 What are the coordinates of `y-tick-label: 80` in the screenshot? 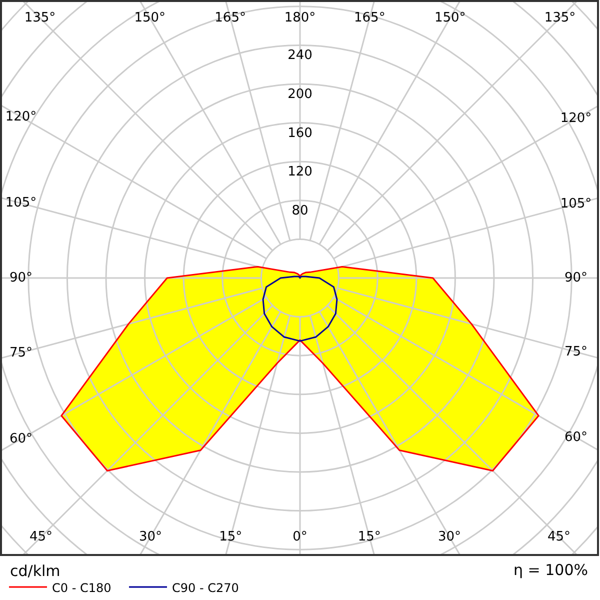 It's located at (300, 210).